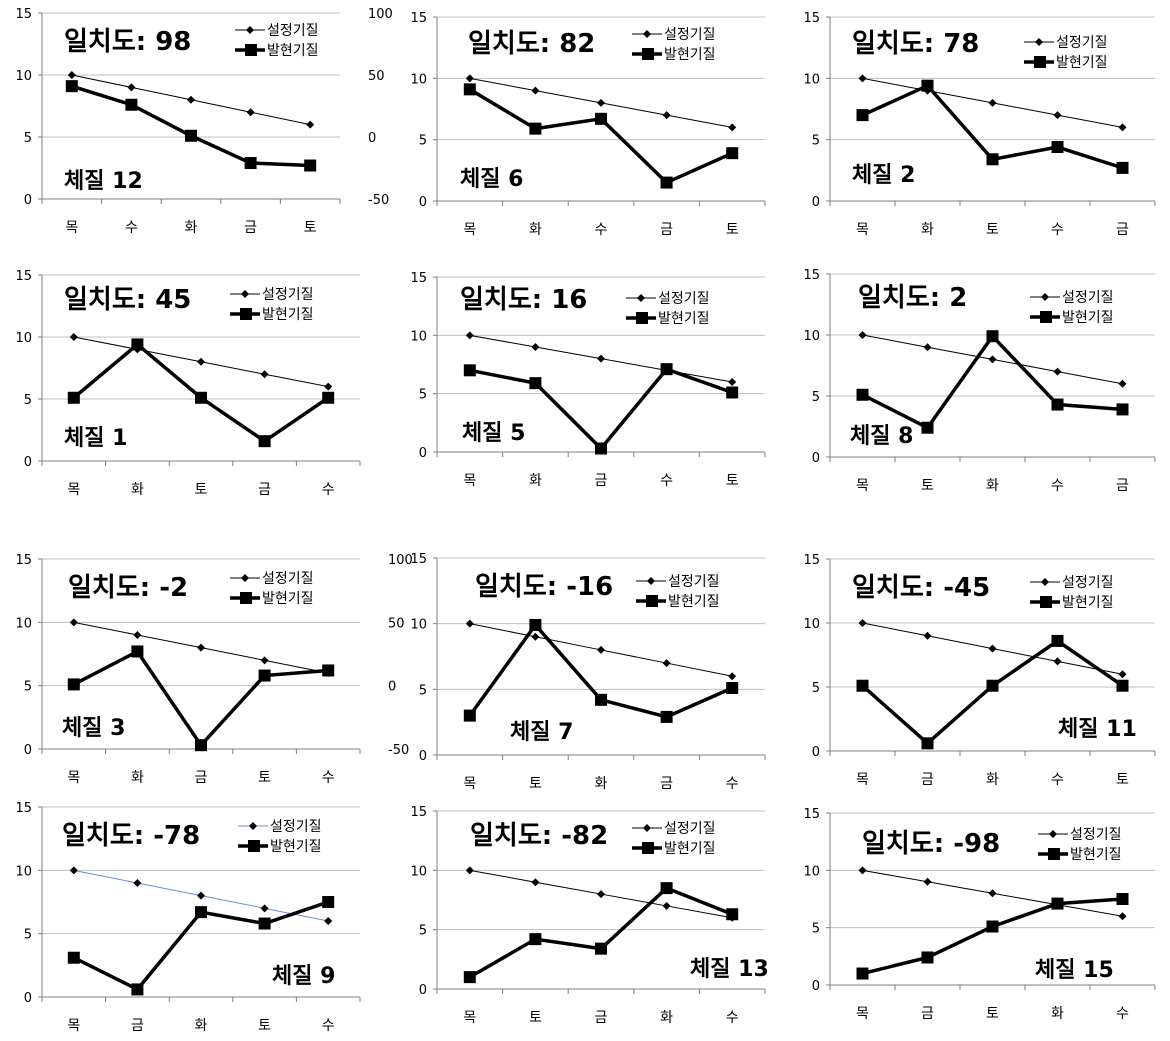 The height and width of the screenshot is (1041, 1170). What do you see at coordinates (131, 836) in the screenshot?
I see `agreement-score: 일치도: -78` at bounding box center [131, 836].